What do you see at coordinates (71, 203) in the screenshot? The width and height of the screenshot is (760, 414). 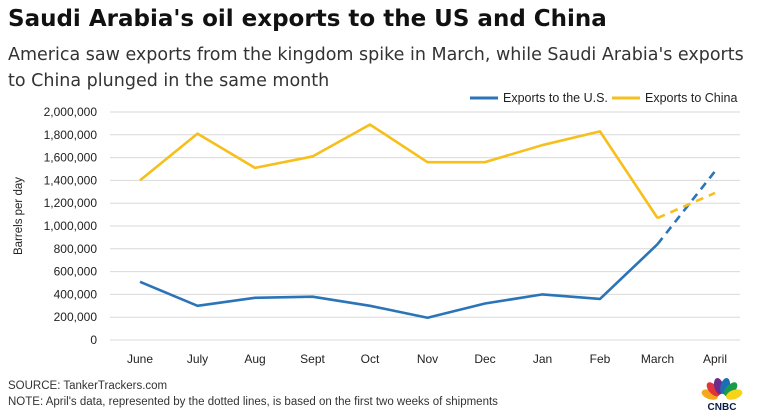 I see `y-tick-label: 1,200,000` at bounding box center [71, 203].